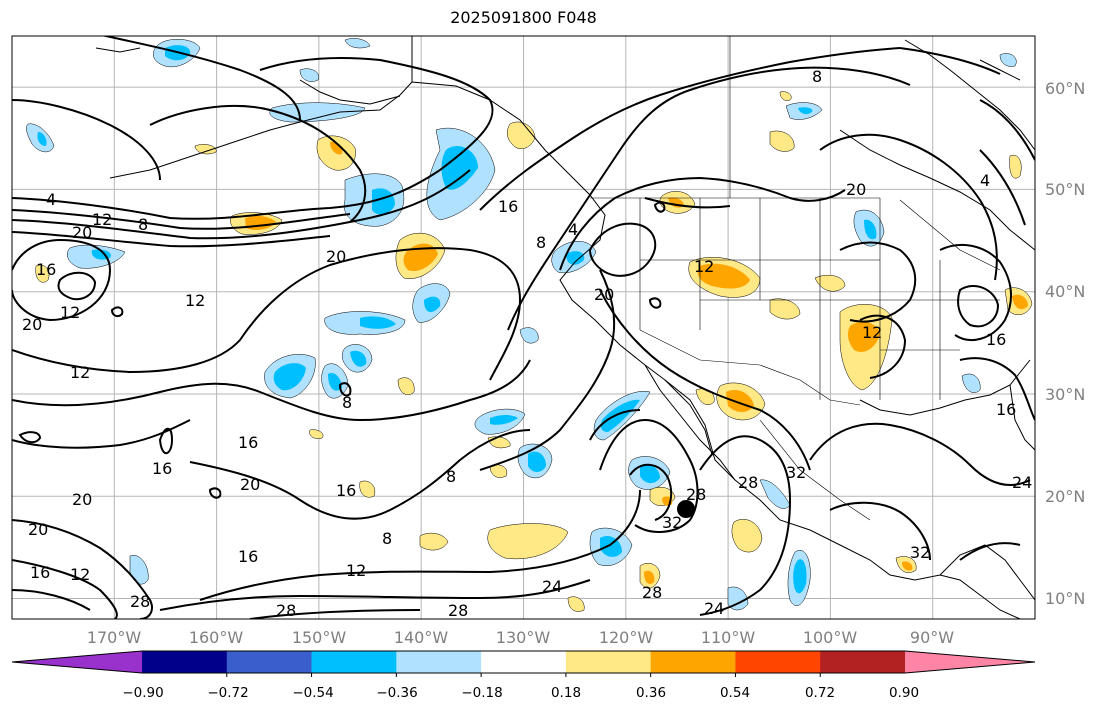  I want to click on lat-label: 20°N, so click(1065, 496).